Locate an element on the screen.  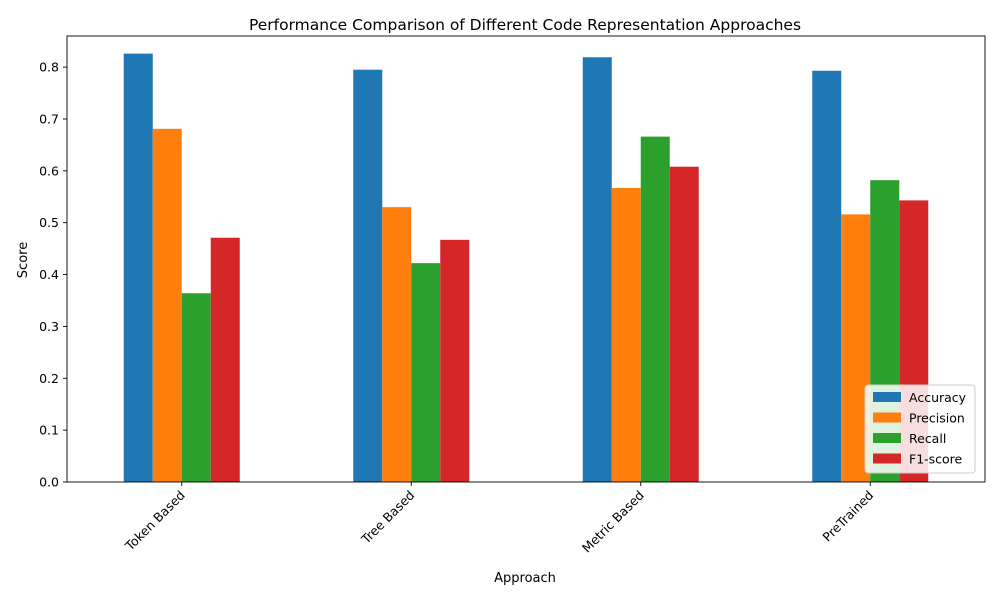
bar-accuracy-pretrained is located at coordinates (827, 276).